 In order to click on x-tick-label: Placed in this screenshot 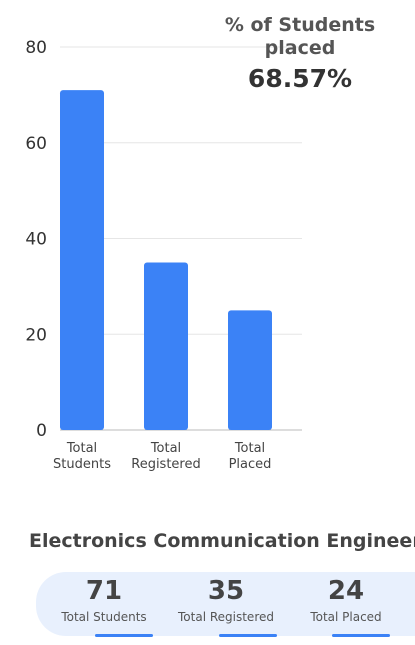, I will do `click(250, 464)`.